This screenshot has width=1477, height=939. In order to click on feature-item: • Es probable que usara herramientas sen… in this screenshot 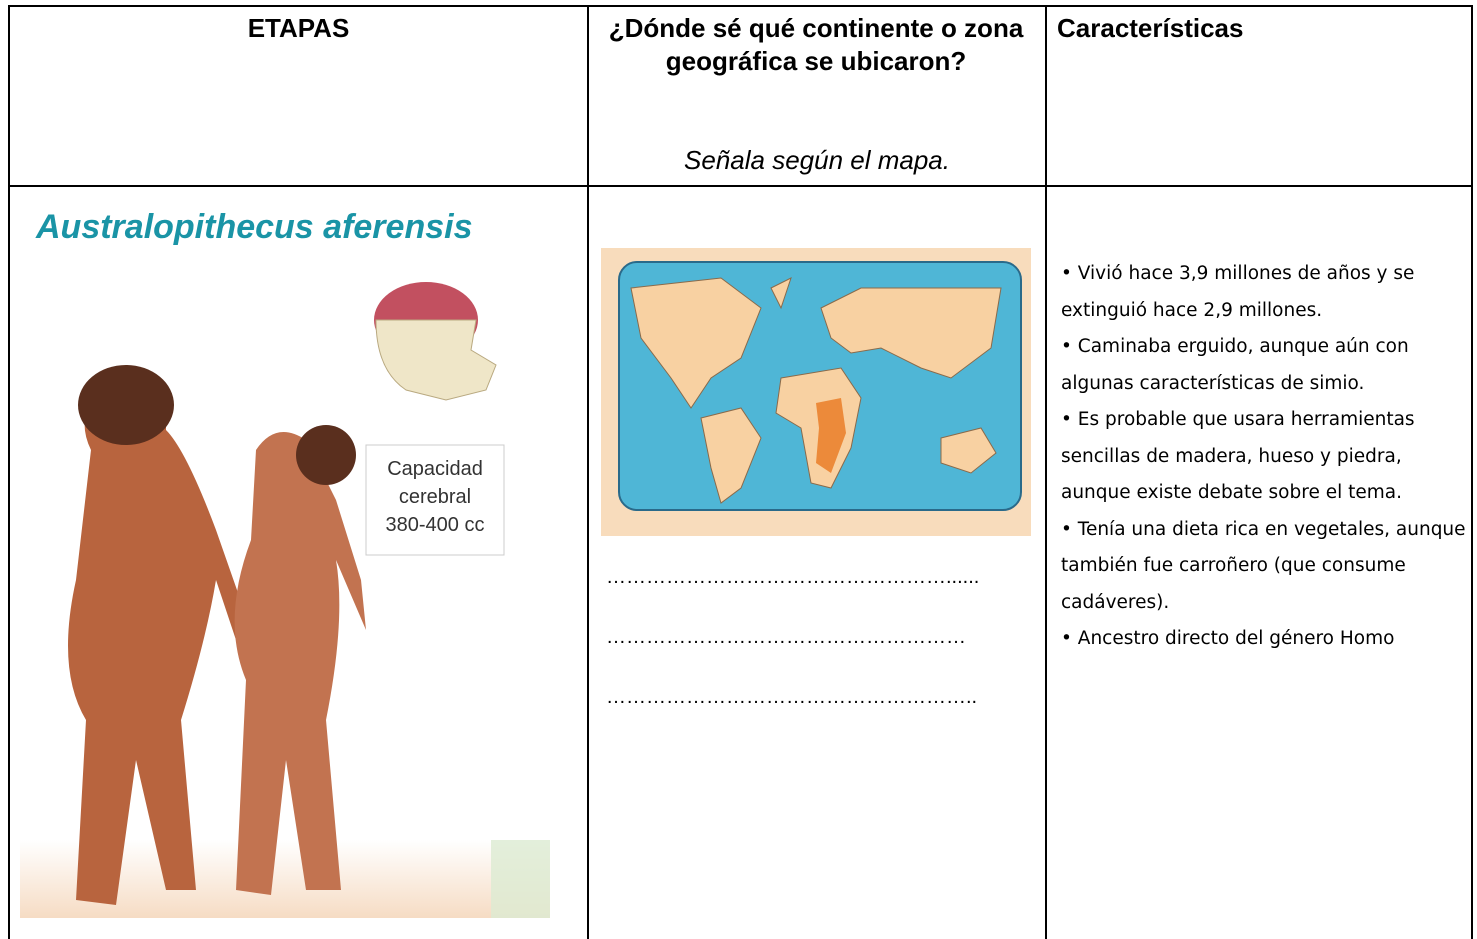, I will do `click(1238, 456)`.